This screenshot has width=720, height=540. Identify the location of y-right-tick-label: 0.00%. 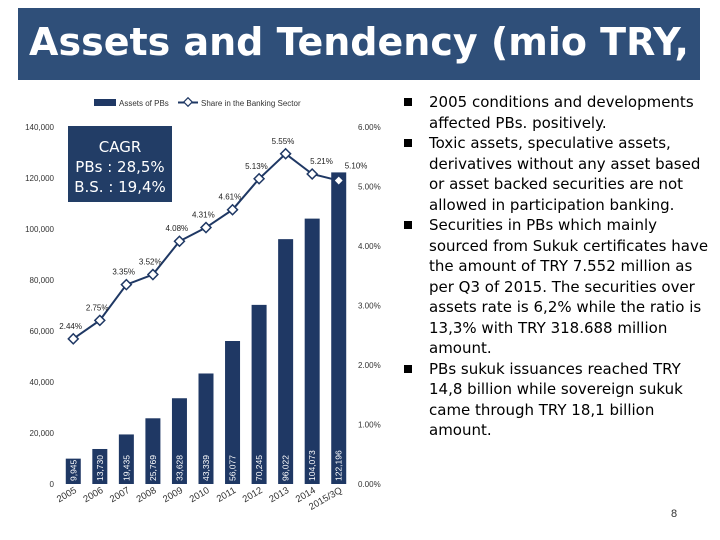
(369, 484).